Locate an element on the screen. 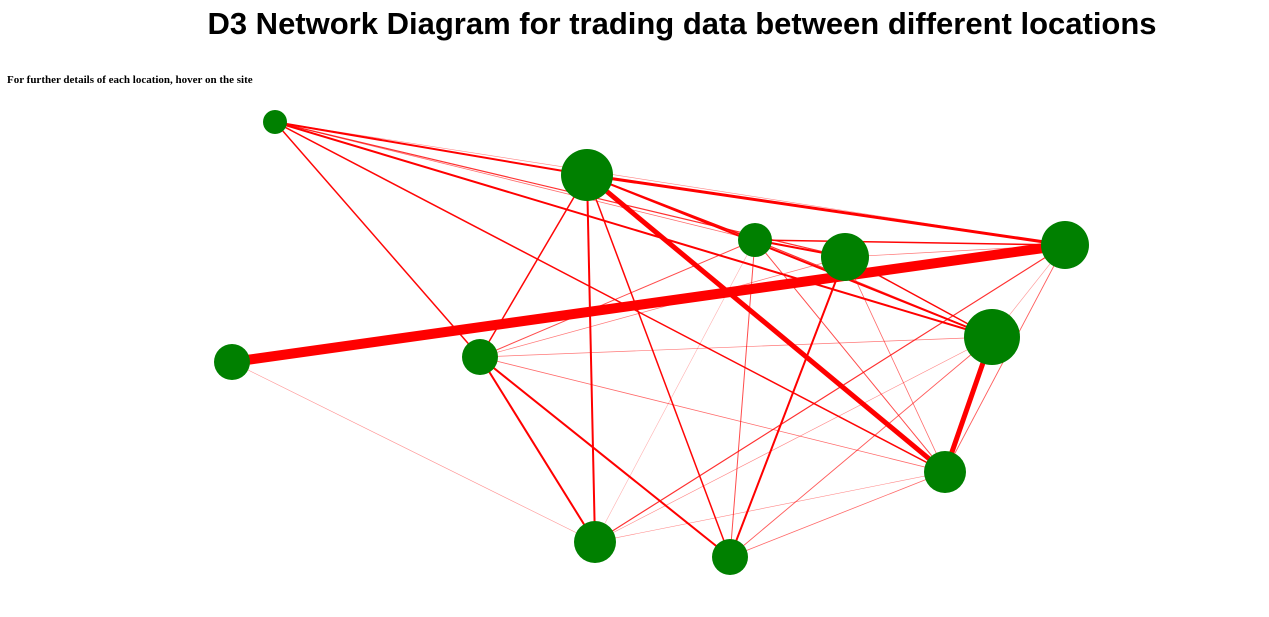 The height and width of the screenshot is (617, 1269). link-n3-n6 is located at coordinates (873, 288).